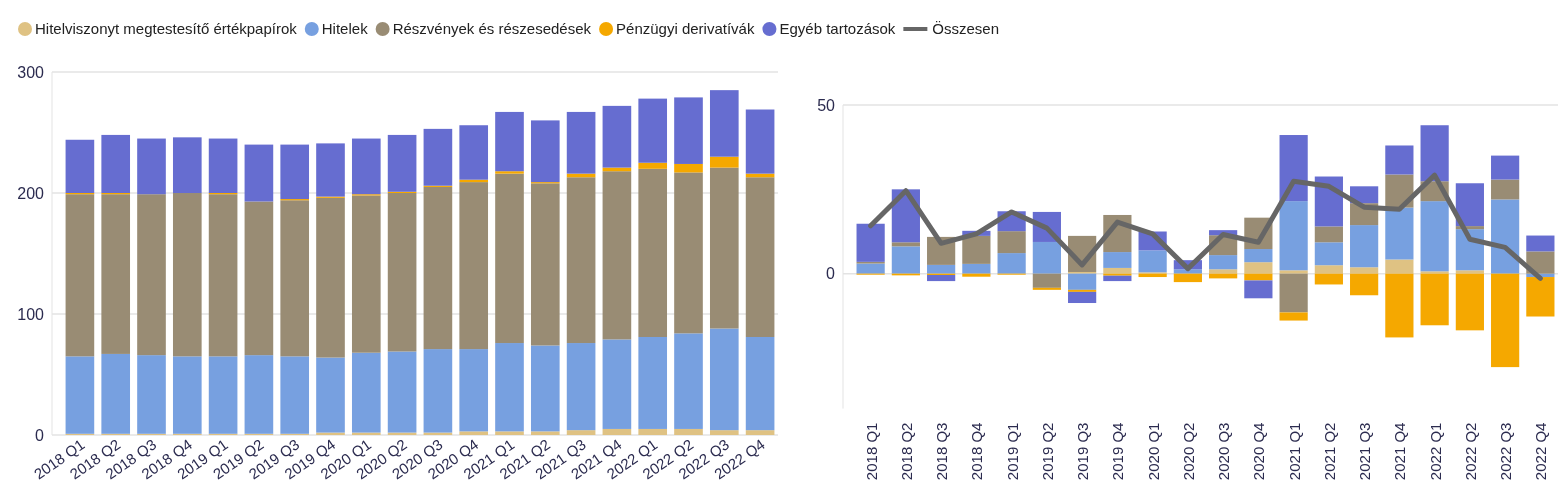 Image resolution: width=1561 pixels, height=487 pixels. I want to click on legend-label: Hitelek, so click(345, 29).